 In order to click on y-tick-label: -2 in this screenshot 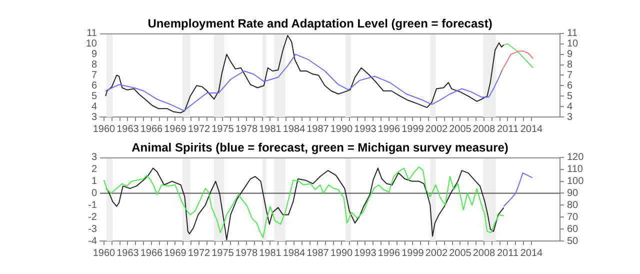, I will do `click(93, 217)`.